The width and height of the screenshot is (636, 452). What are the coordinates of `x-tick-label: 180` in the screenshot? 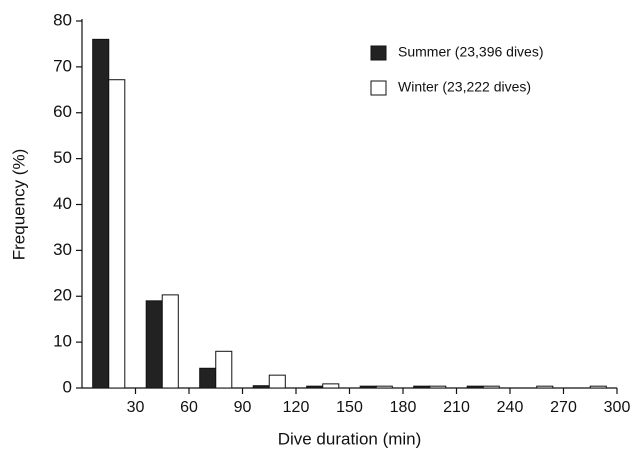 It's located at (403, 407).